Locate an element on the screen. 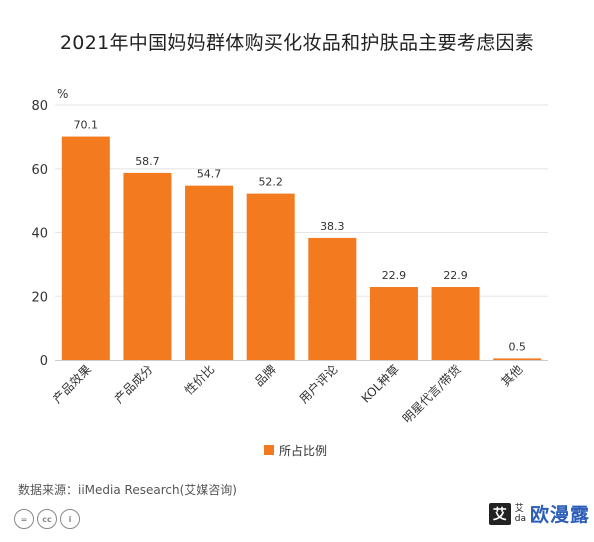  data-label: 38.3 is located at coordinates (332, 226).